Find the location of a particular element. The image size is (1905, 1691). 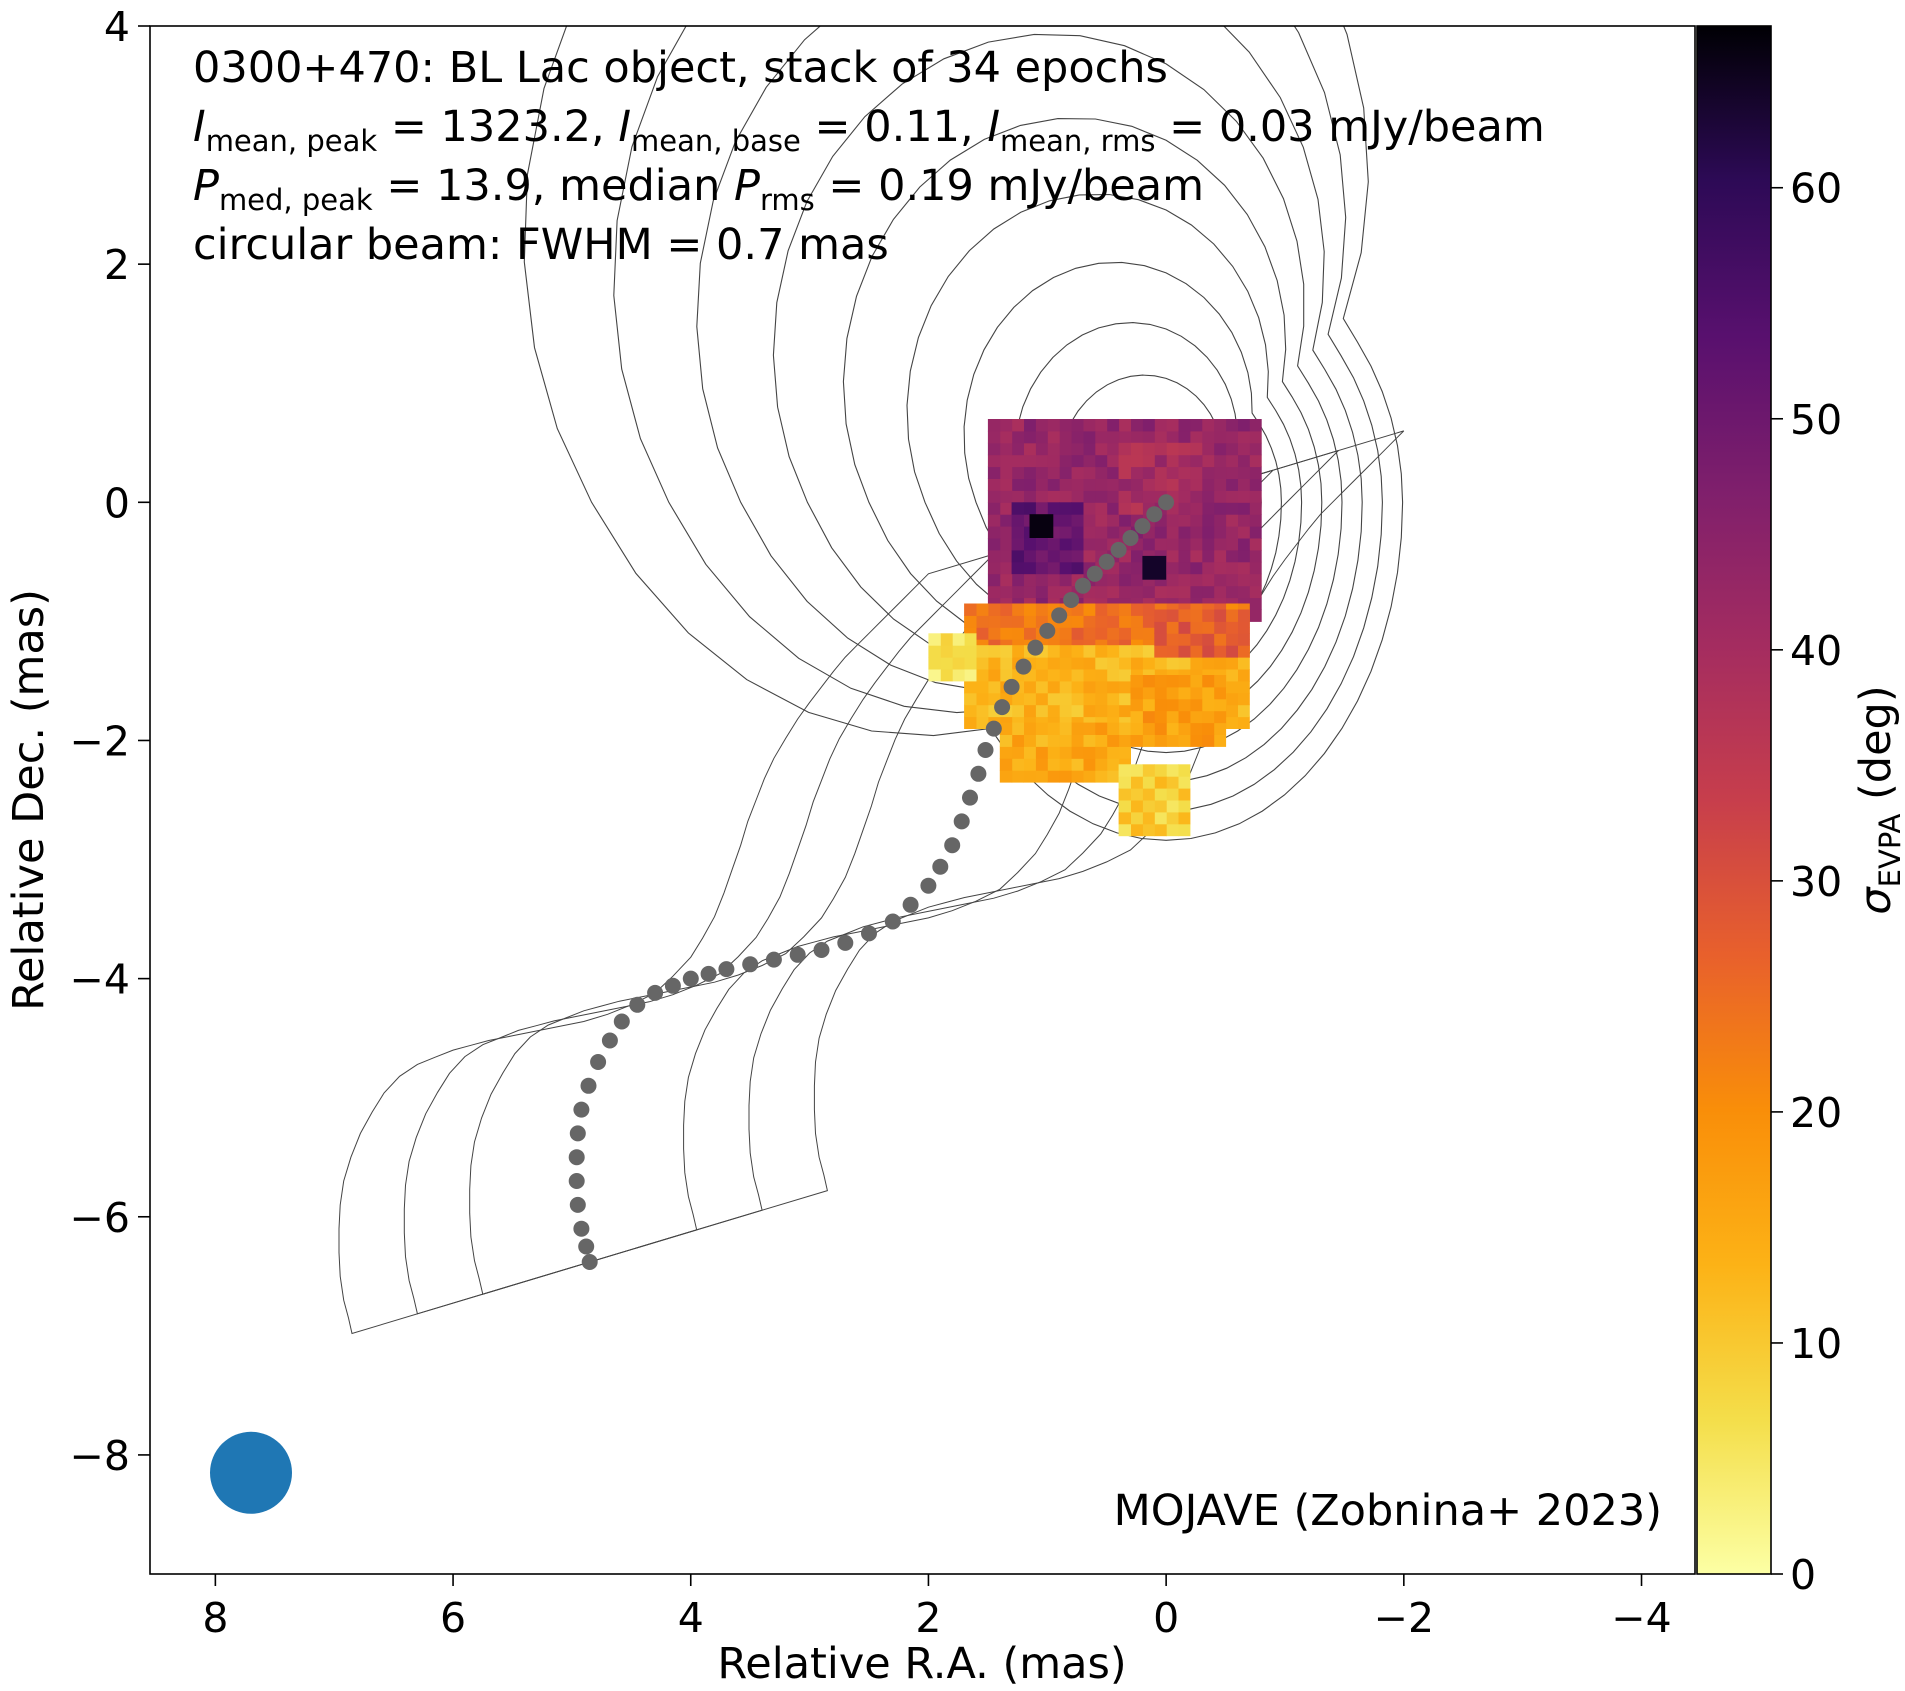

colorbar-tick-label: 0 is located at coordinates (1803, 1575).